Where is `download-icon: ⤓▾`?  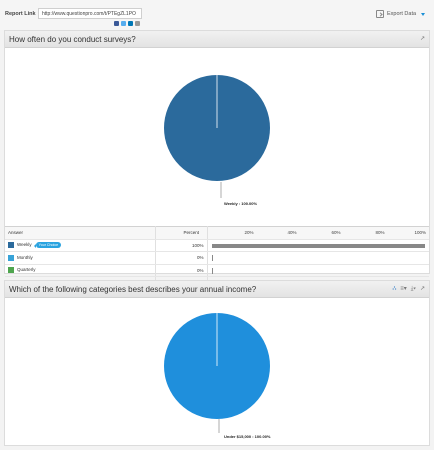
download-icon: ⤓▾ is located at coordinates (413, 289).